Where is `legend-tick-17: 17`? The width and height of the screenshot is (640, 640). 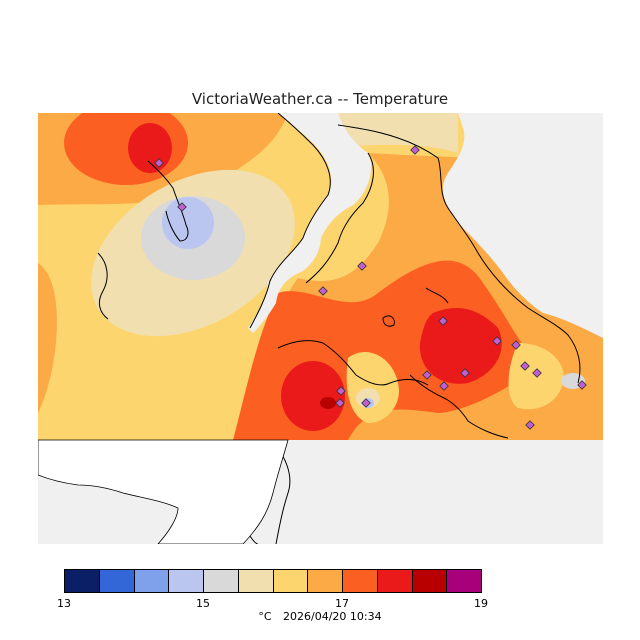 legend-tick-17: 17 is located at coordinates (342, 603).